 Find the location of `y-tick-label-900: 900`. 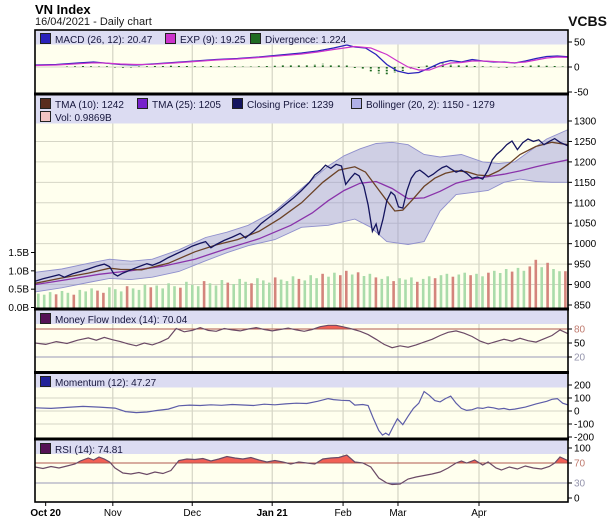

y-tick-label-900: 900 is located at coordinates (582, 285).